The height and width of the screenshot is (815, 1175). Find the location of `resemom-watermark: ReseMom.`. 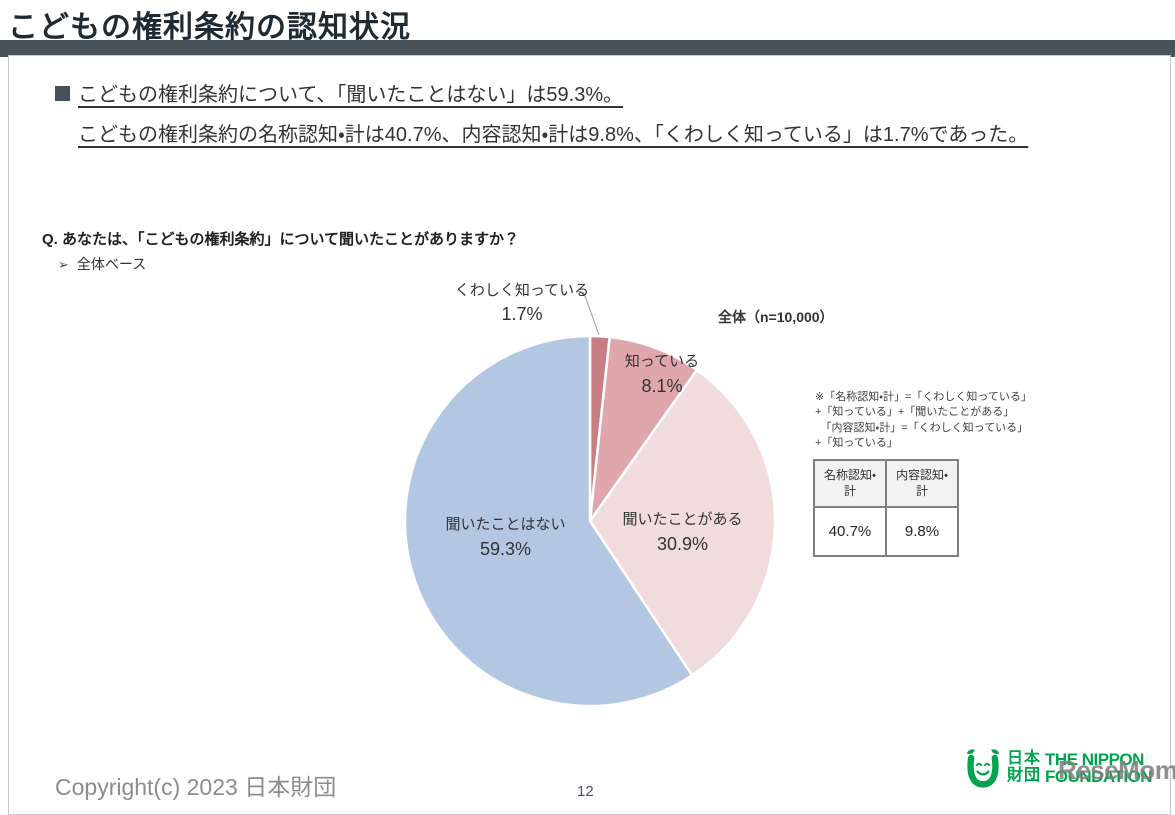

resemom-watermark: ReseMom. is located at coordinates (1116, 770).